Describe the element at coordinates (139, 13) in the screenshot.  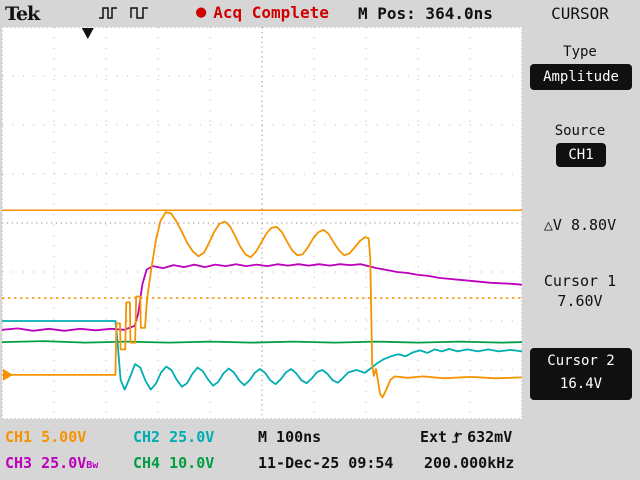
I see `acq-mode-icon` at that location.